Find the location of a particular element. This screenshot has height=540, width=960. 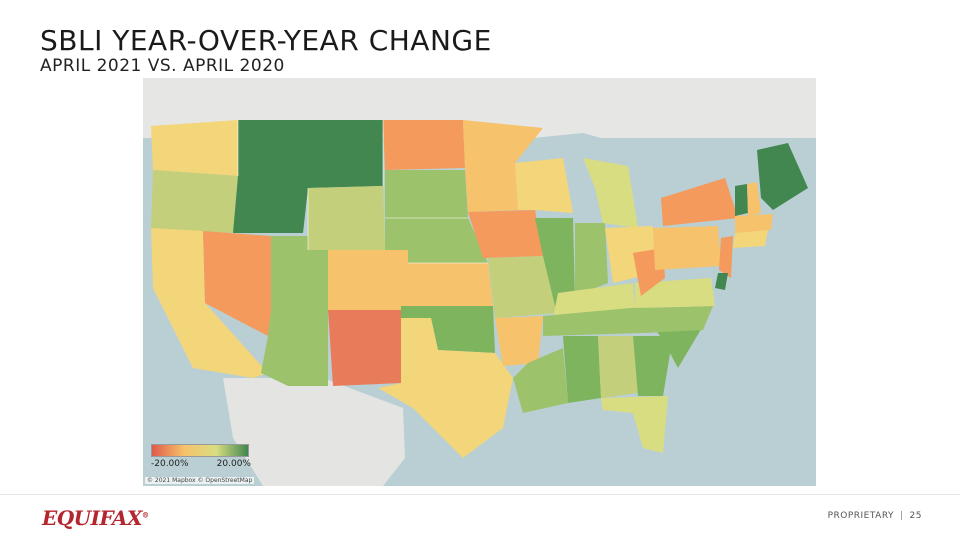

state-de is located at coordinates (721, 281).